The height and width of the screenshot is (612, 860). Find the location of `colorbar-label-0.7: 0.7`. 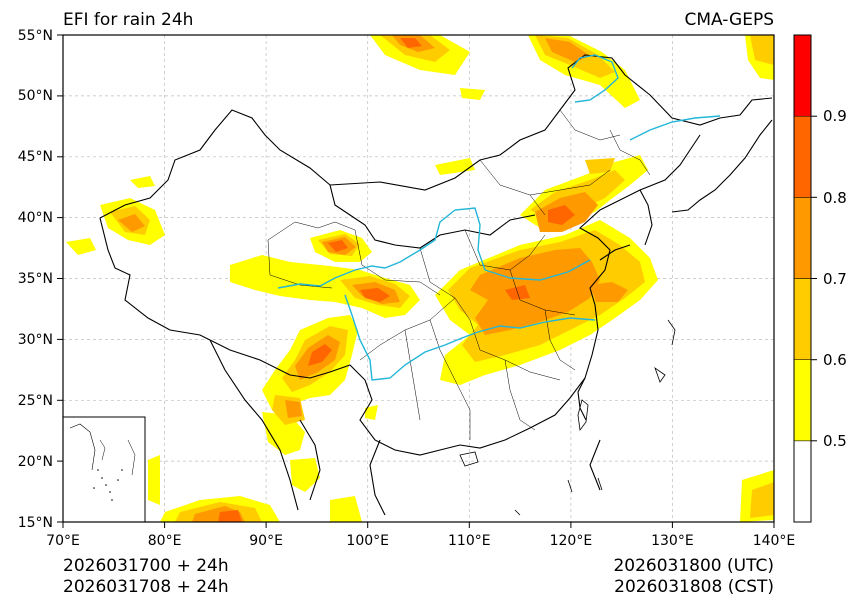

colorbar-label-0.7: 0.7 is located at coordinates (835, 279).